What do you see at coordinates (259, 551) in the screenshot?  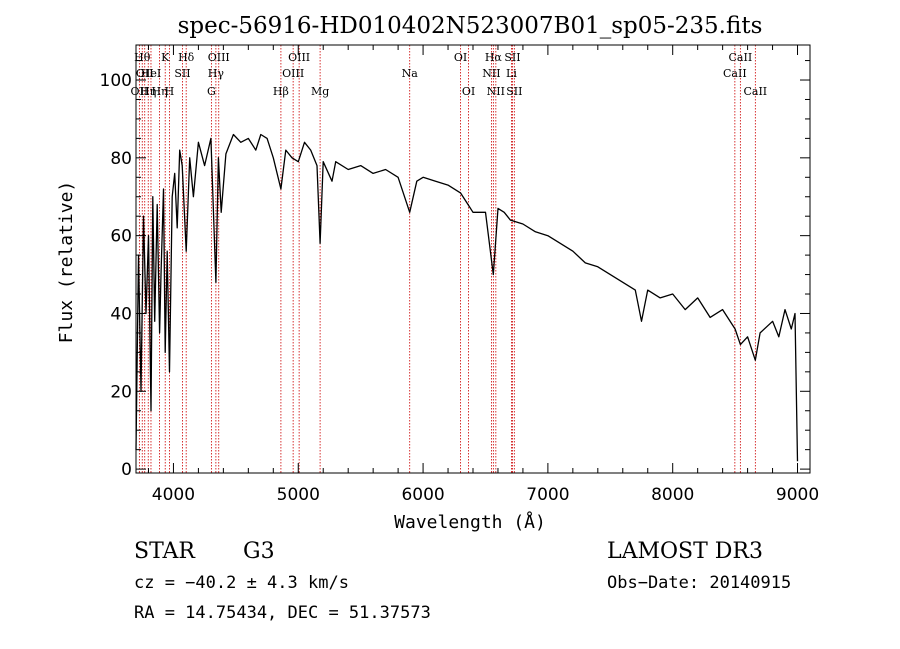 I see `spectral-subclass: G3` at bounding box center [259, 551].